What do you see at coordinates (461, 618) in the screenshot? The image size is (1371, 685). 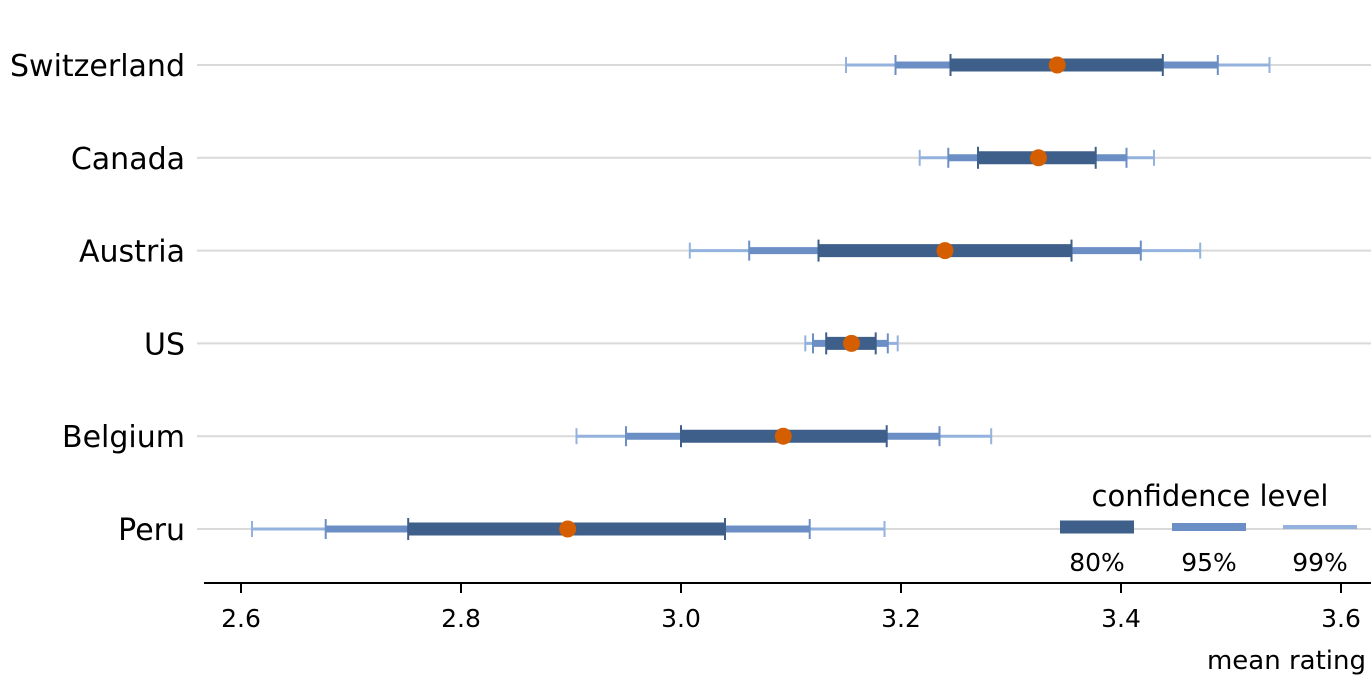 I see `x-tick-label-1: 2.8` at bounding box center [461, 618].